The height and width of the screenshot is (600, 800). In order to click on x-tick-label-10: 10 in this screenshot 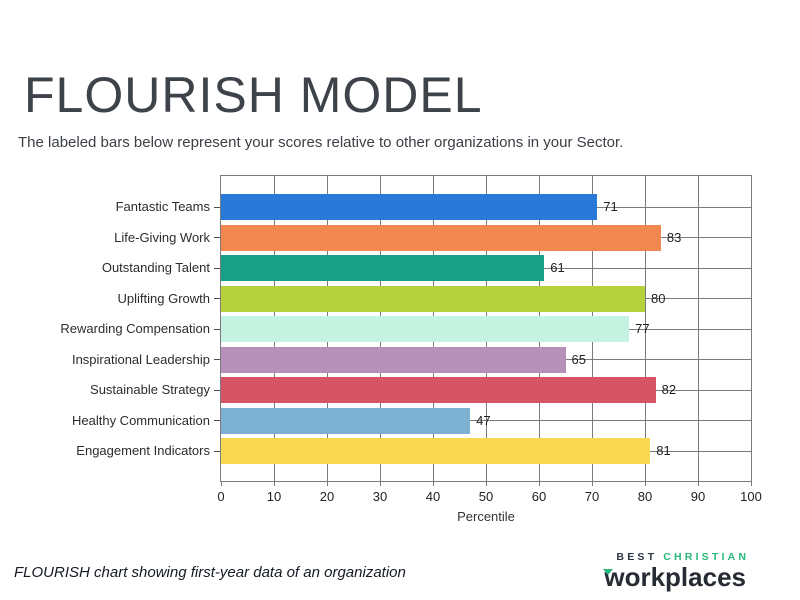, I will do `click(274, 496)`.